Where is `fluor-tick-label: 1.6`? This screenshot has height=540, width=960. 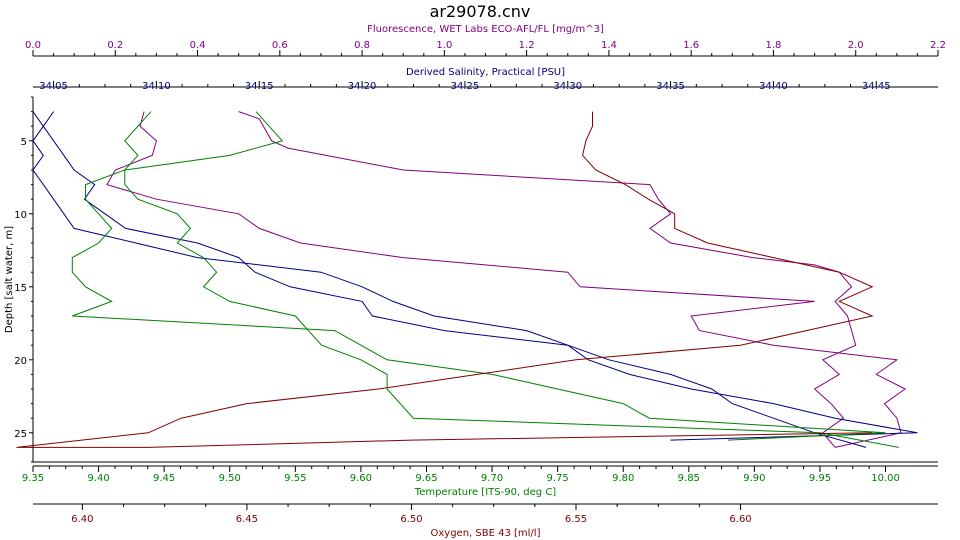 fluor-tick-label: 1.6 is located at coordinates (691, 45).